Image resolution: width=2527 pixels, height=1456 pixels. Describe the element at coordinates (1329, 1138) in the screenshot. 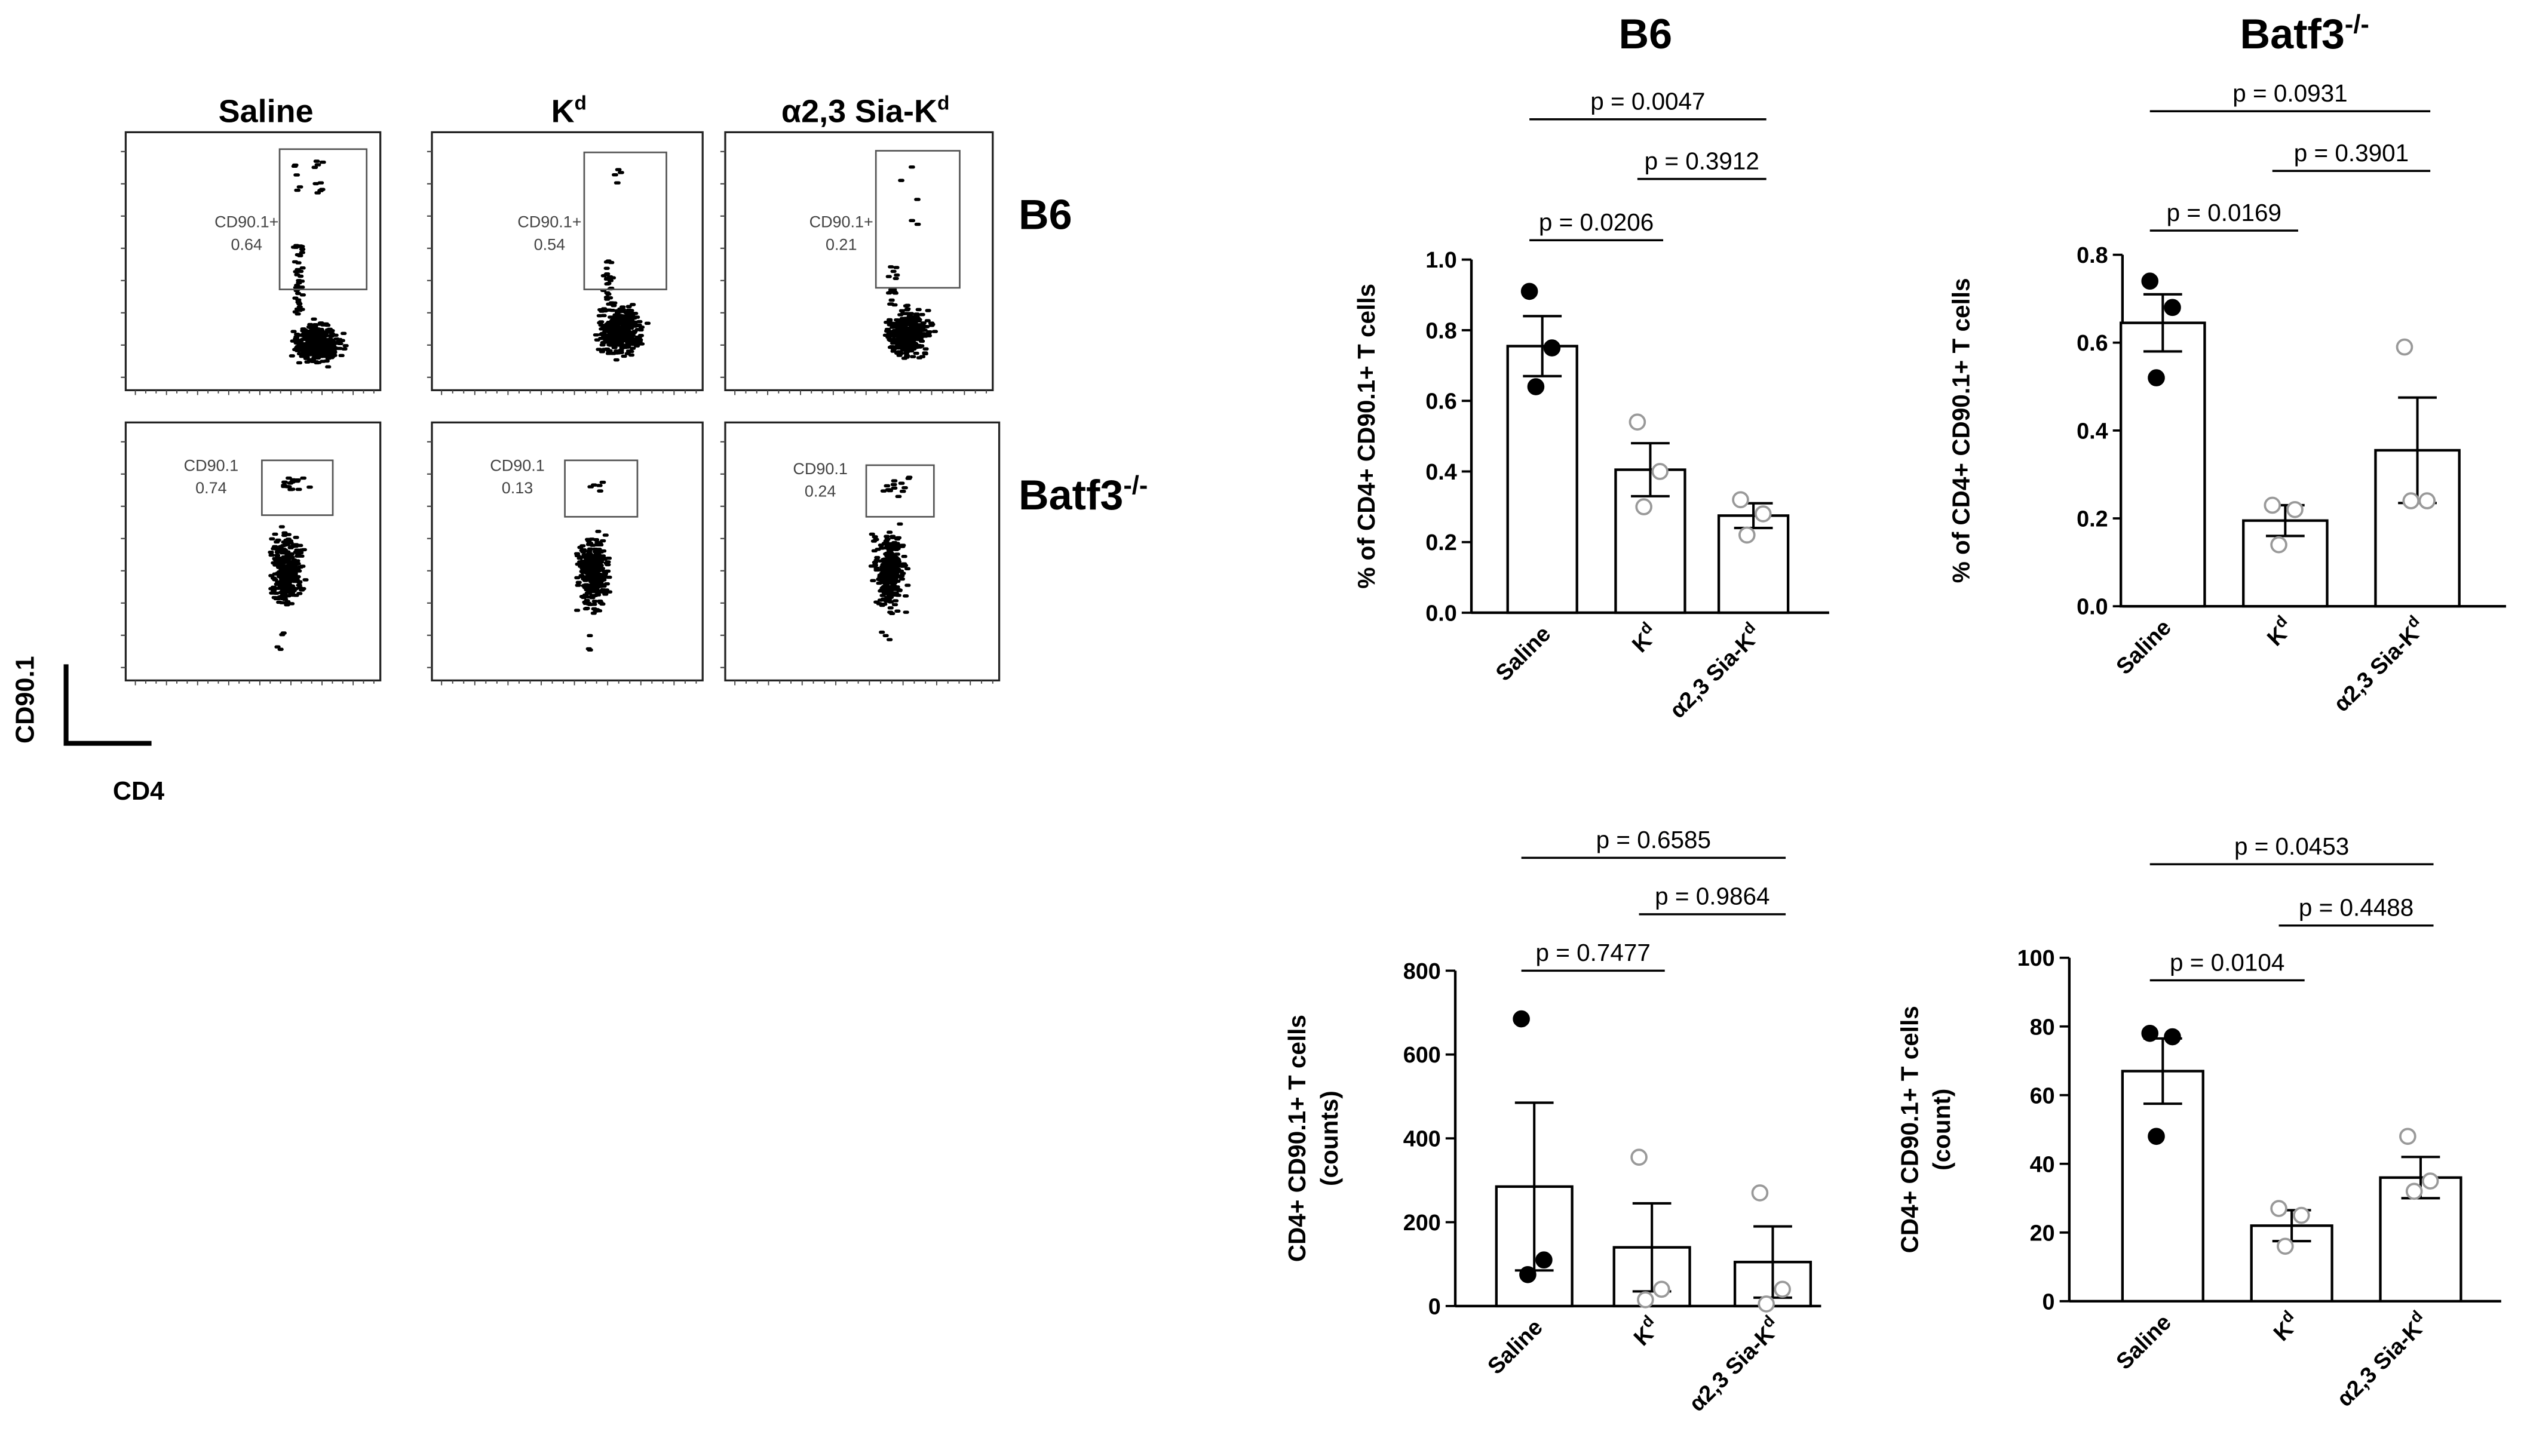

I see `y-axis-label: (counts)` at that location.